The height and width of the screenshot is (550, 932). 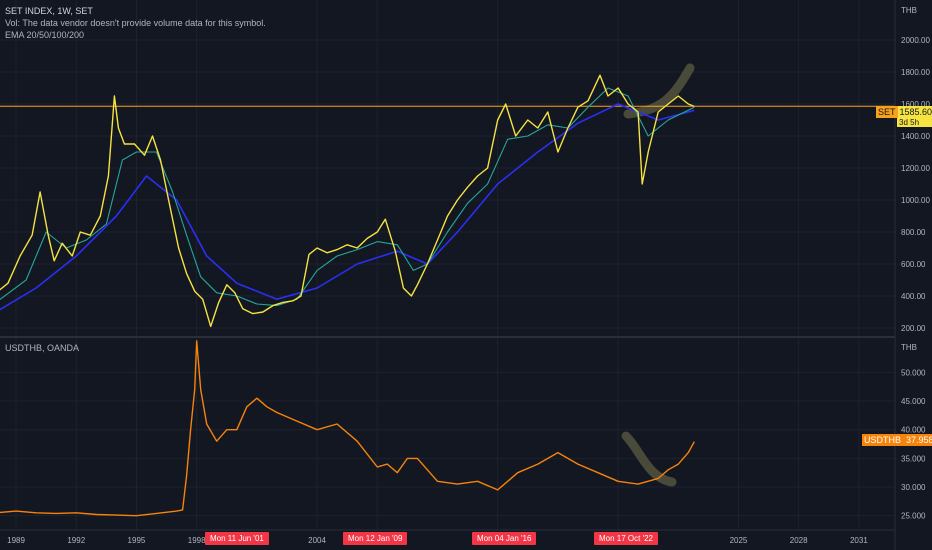 I want to click on date-tag-2016: Mon 04 Jan '16, so click(x=504, y=538).